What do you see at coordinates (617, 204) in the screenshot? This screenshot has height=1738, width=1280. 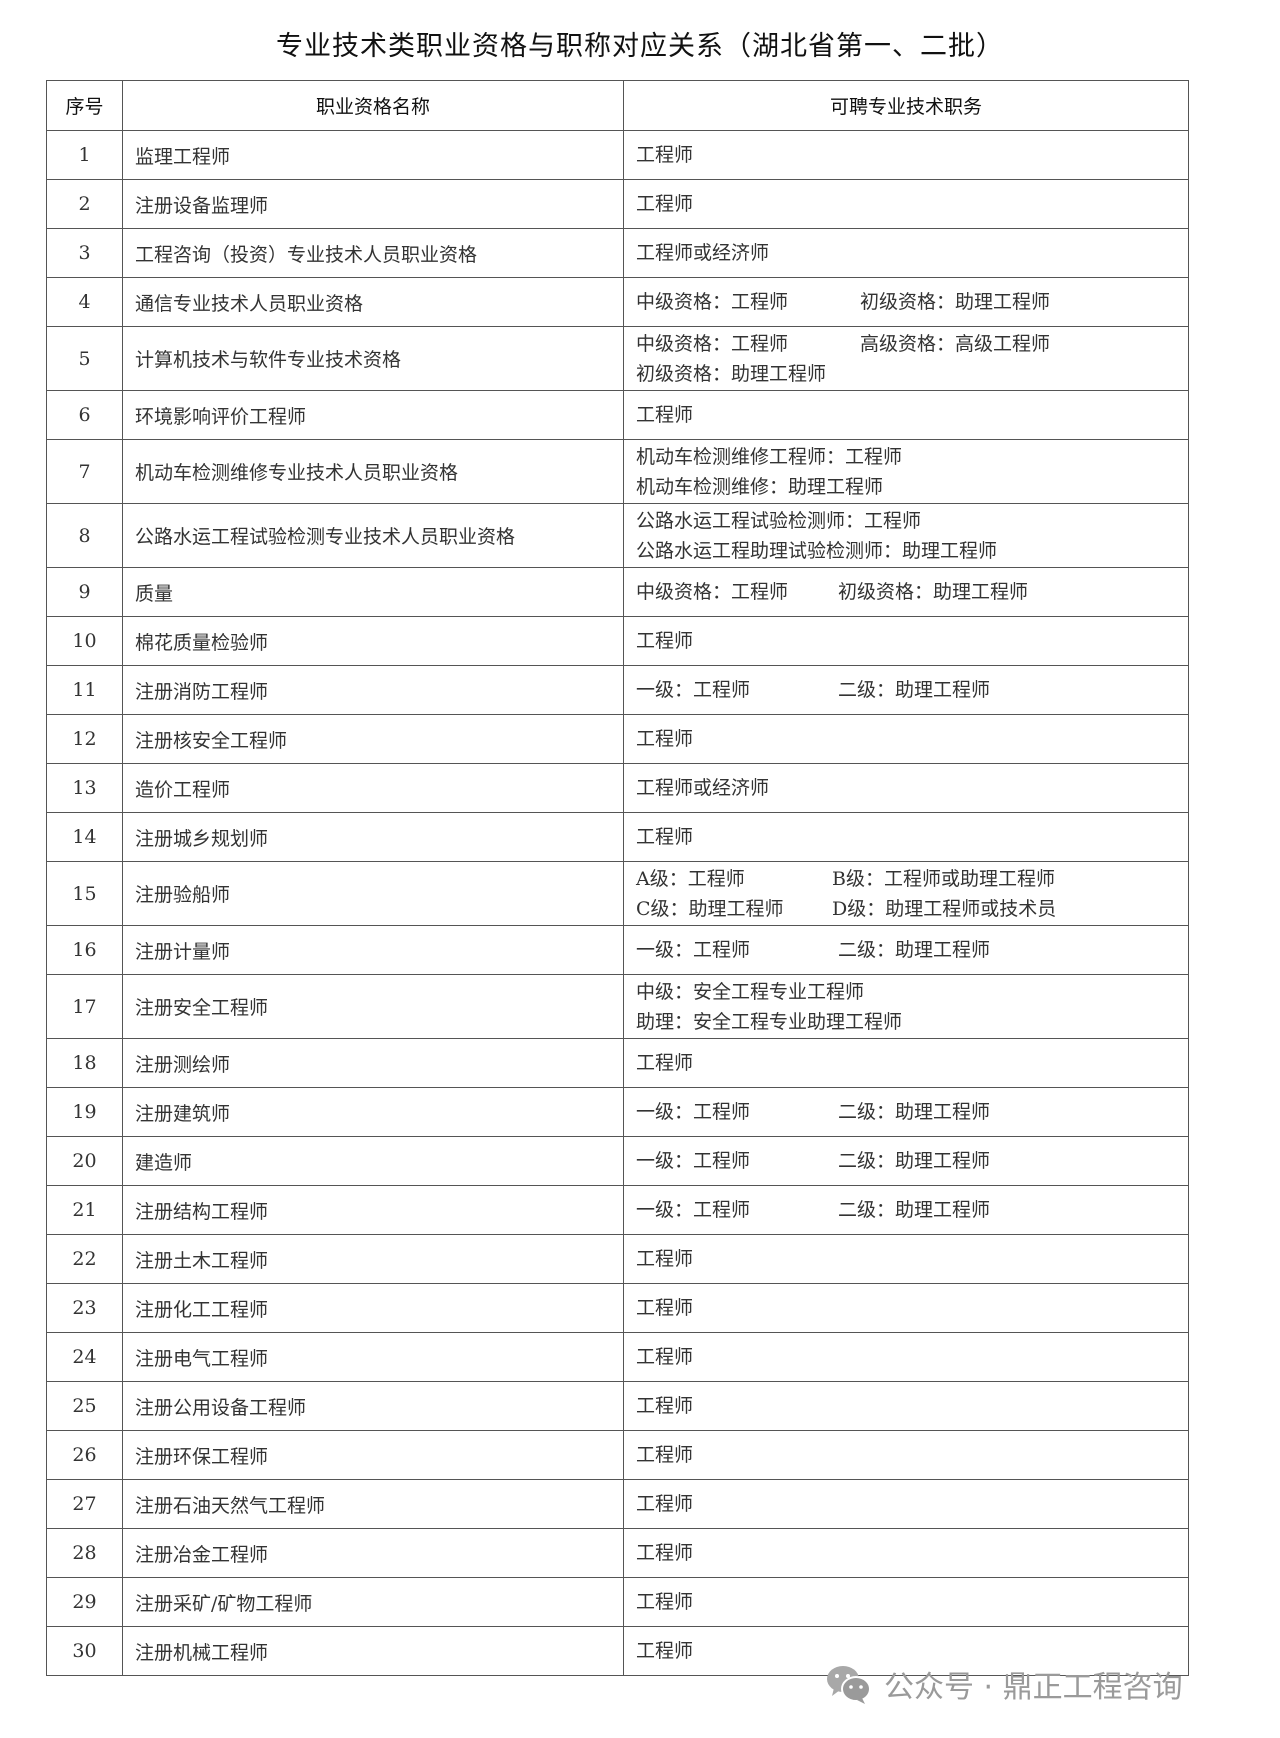 I see `table-row: 2 注册设备监理师 工程师` at bounding box center [617, 204].